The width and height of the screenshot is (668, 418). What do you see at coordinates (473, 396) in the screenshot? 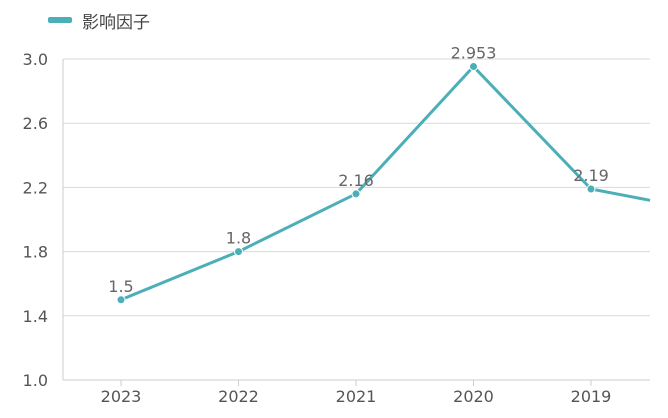
I see `x-tick-label: 2020` at bounding box center [473, 396].